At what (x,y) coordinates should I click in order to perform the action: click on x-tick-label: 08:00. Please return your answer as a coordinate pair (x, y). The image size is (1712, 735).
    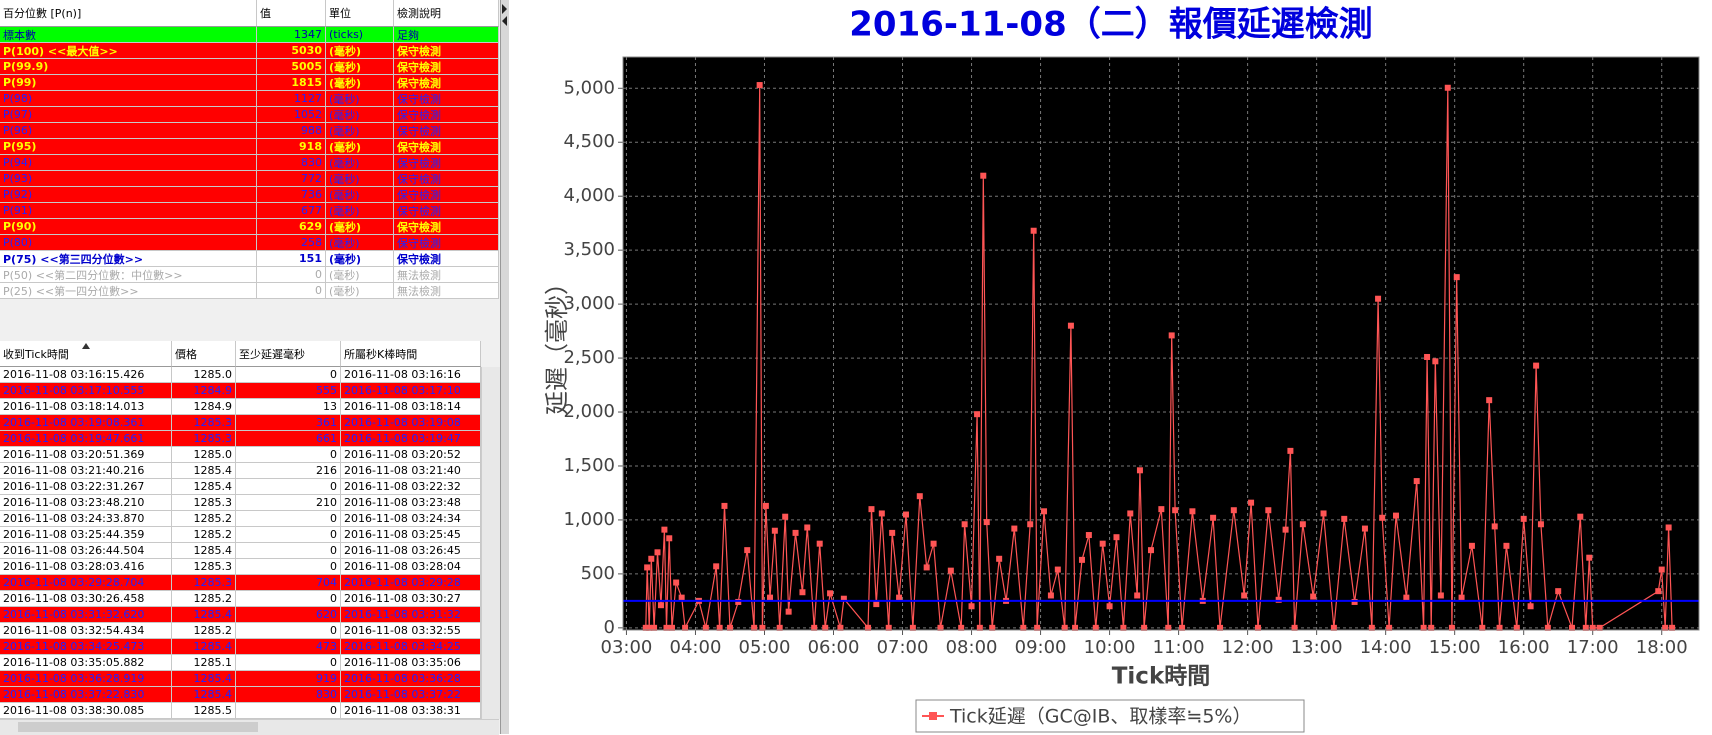
    Looking at the image, I should click on (972, 647).